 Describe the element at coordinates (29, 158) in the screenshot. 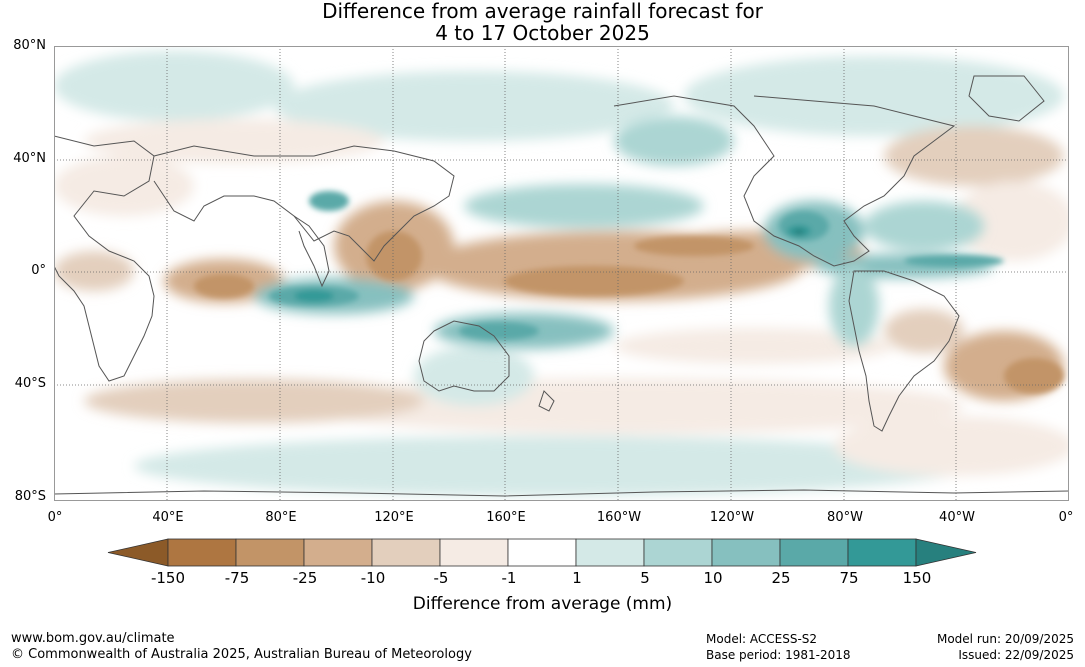

I see `lat-label-40n: 40°N` at that location.